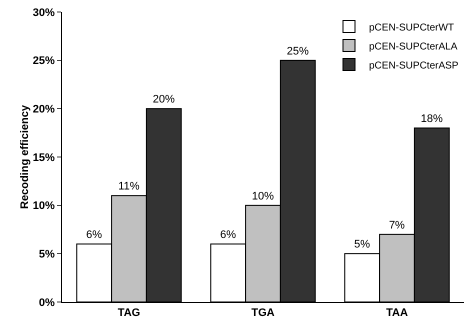  I want to click on y-tick-label: 30%, so click(44, 12).